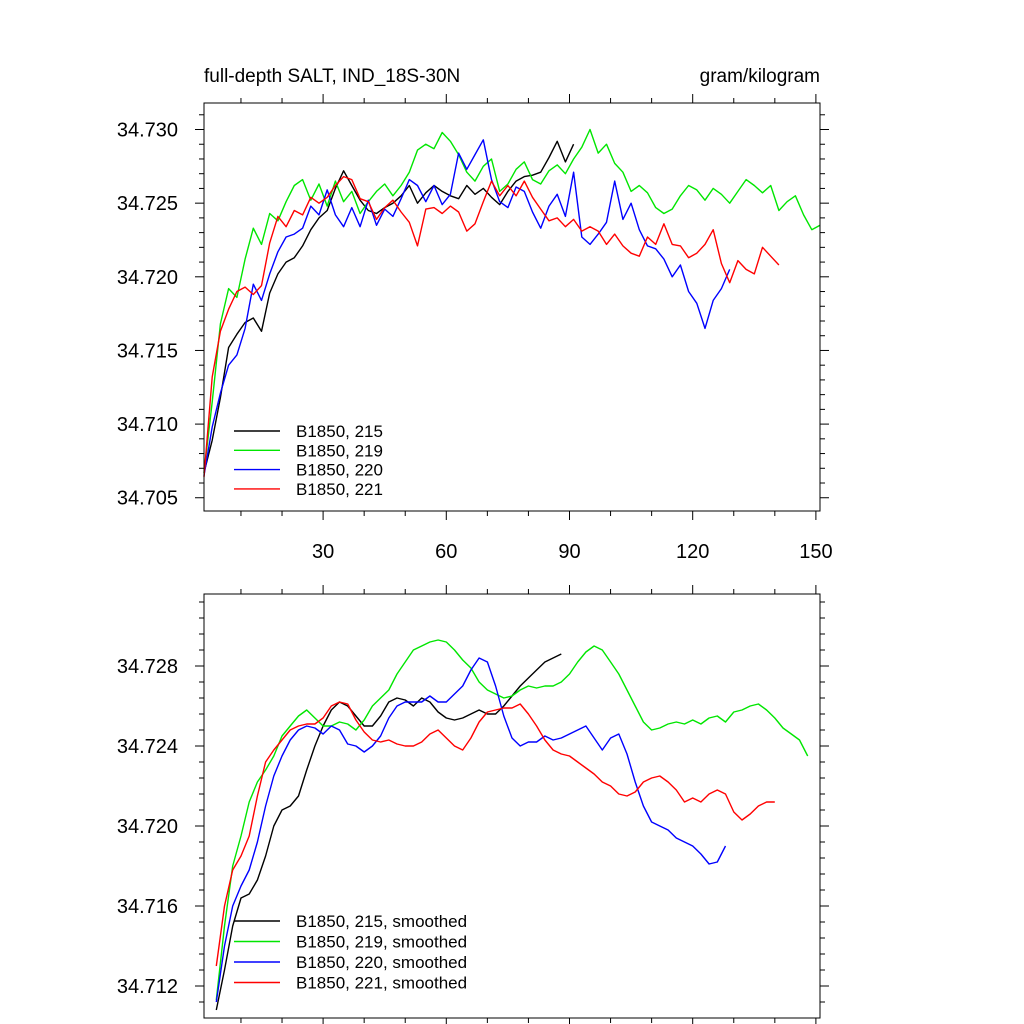 The width and height of the screenshot is (1024, 1024). I want to click on y-tick-label: 34.710, so click(147, 425).